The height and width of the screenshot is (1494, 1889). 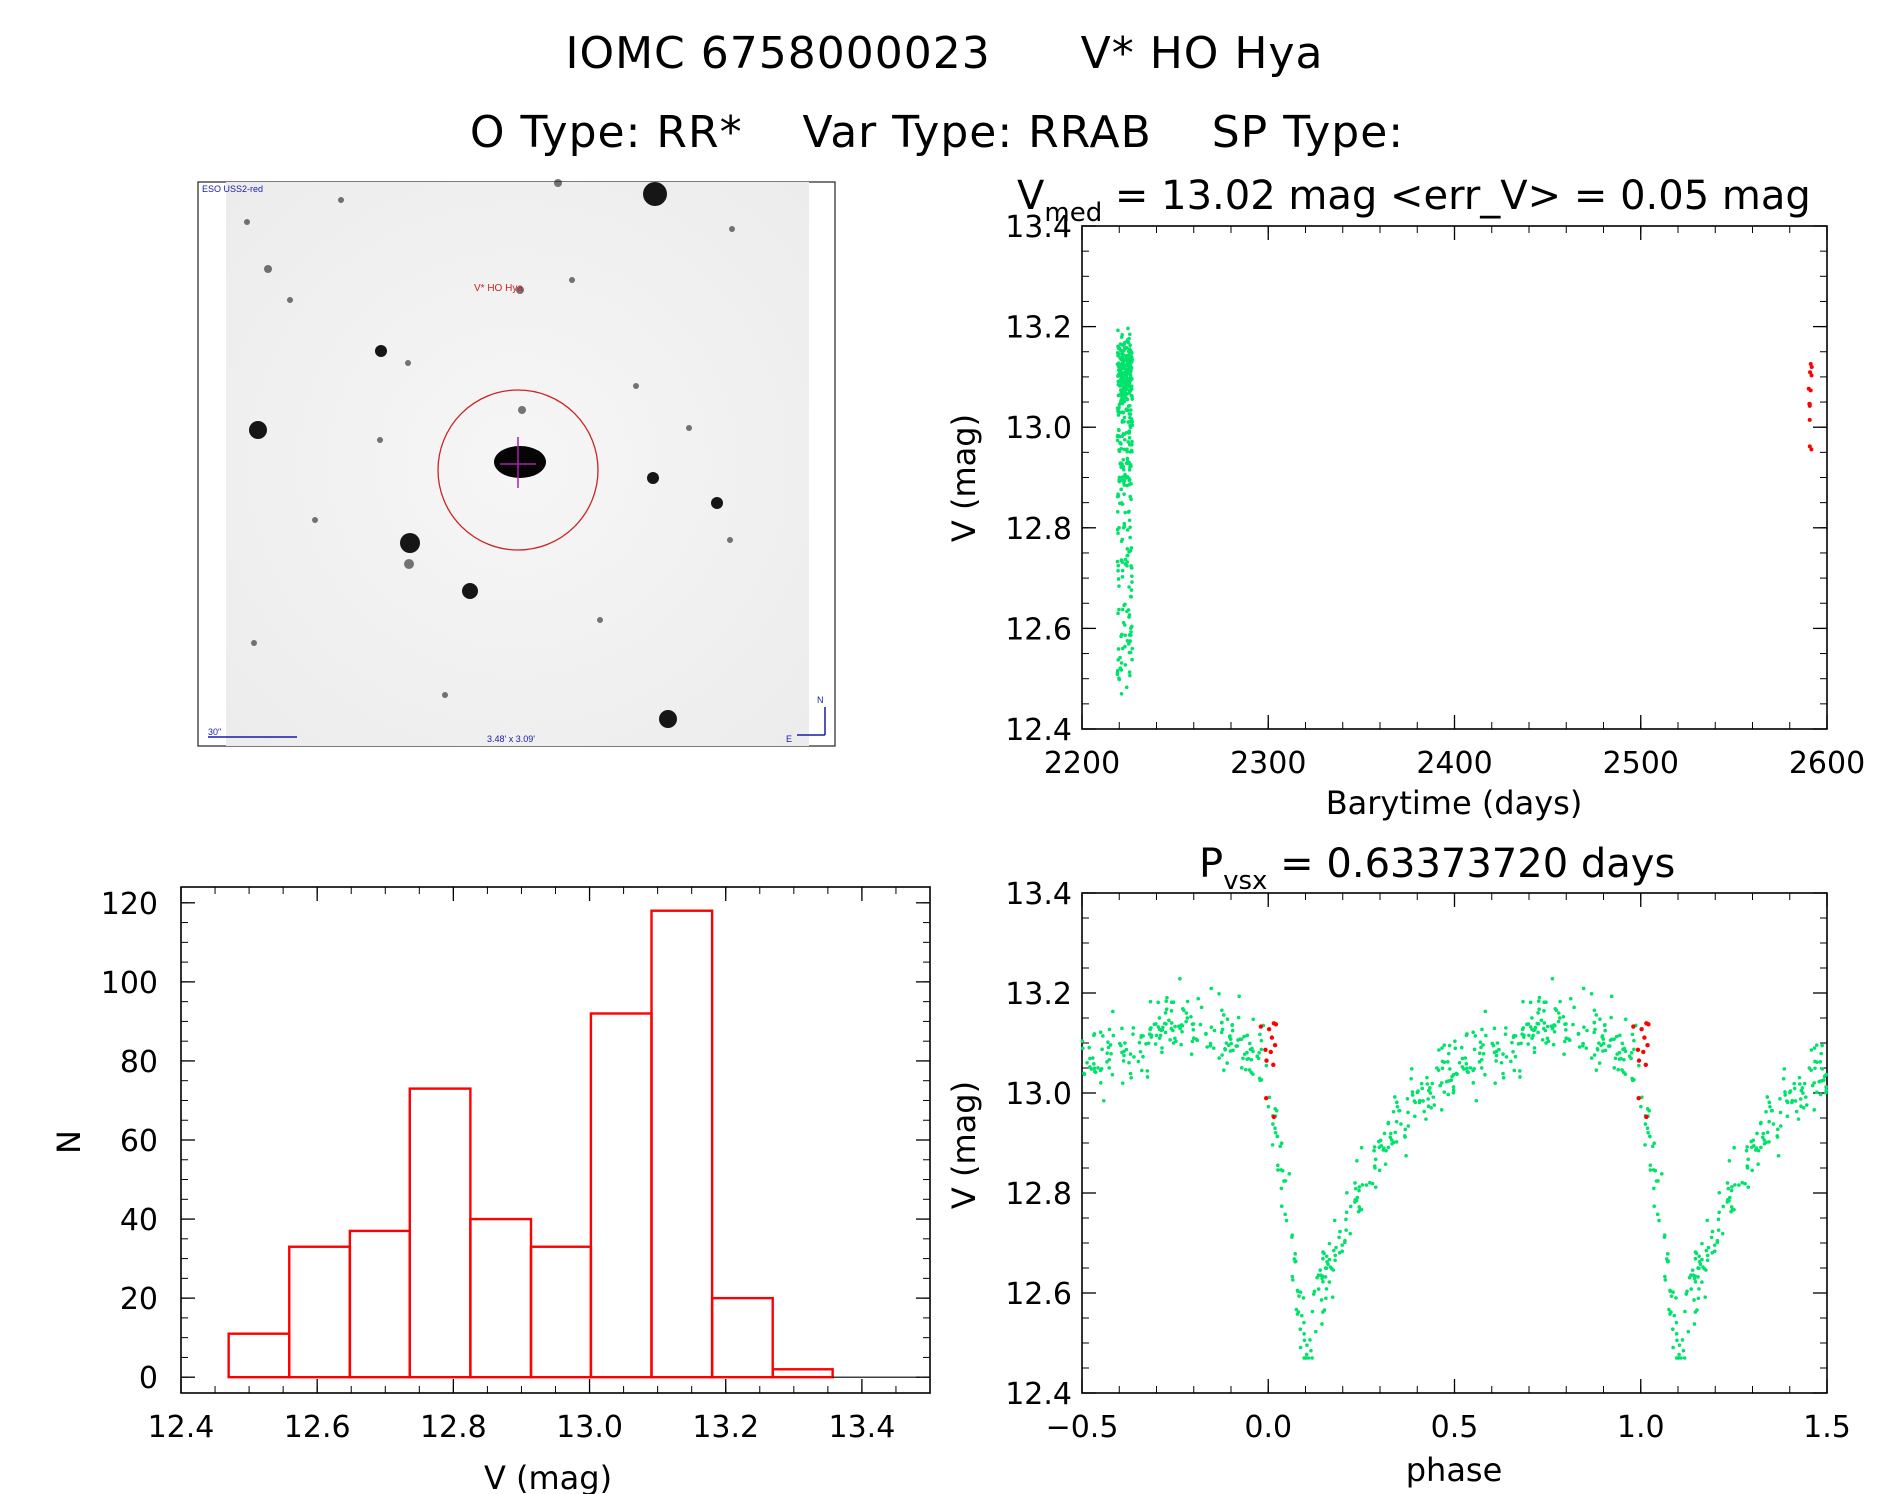 I want to click on x-tick-label: 12.4, so click(x=181, y=1427).